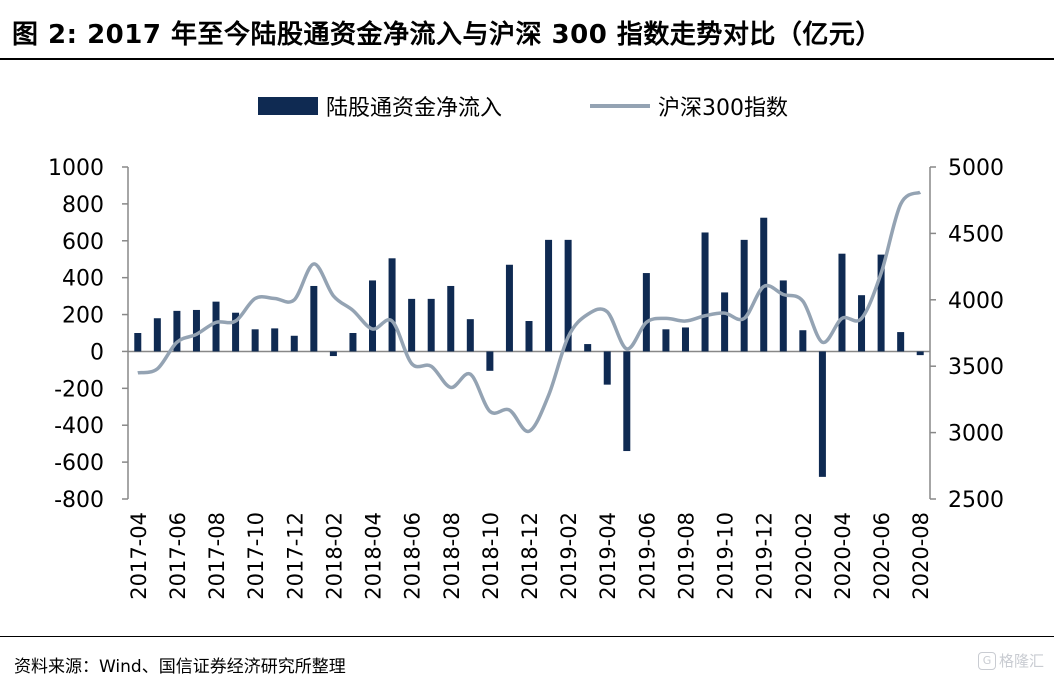  I want to click on left-tick-label: 600, so click(83, 242).